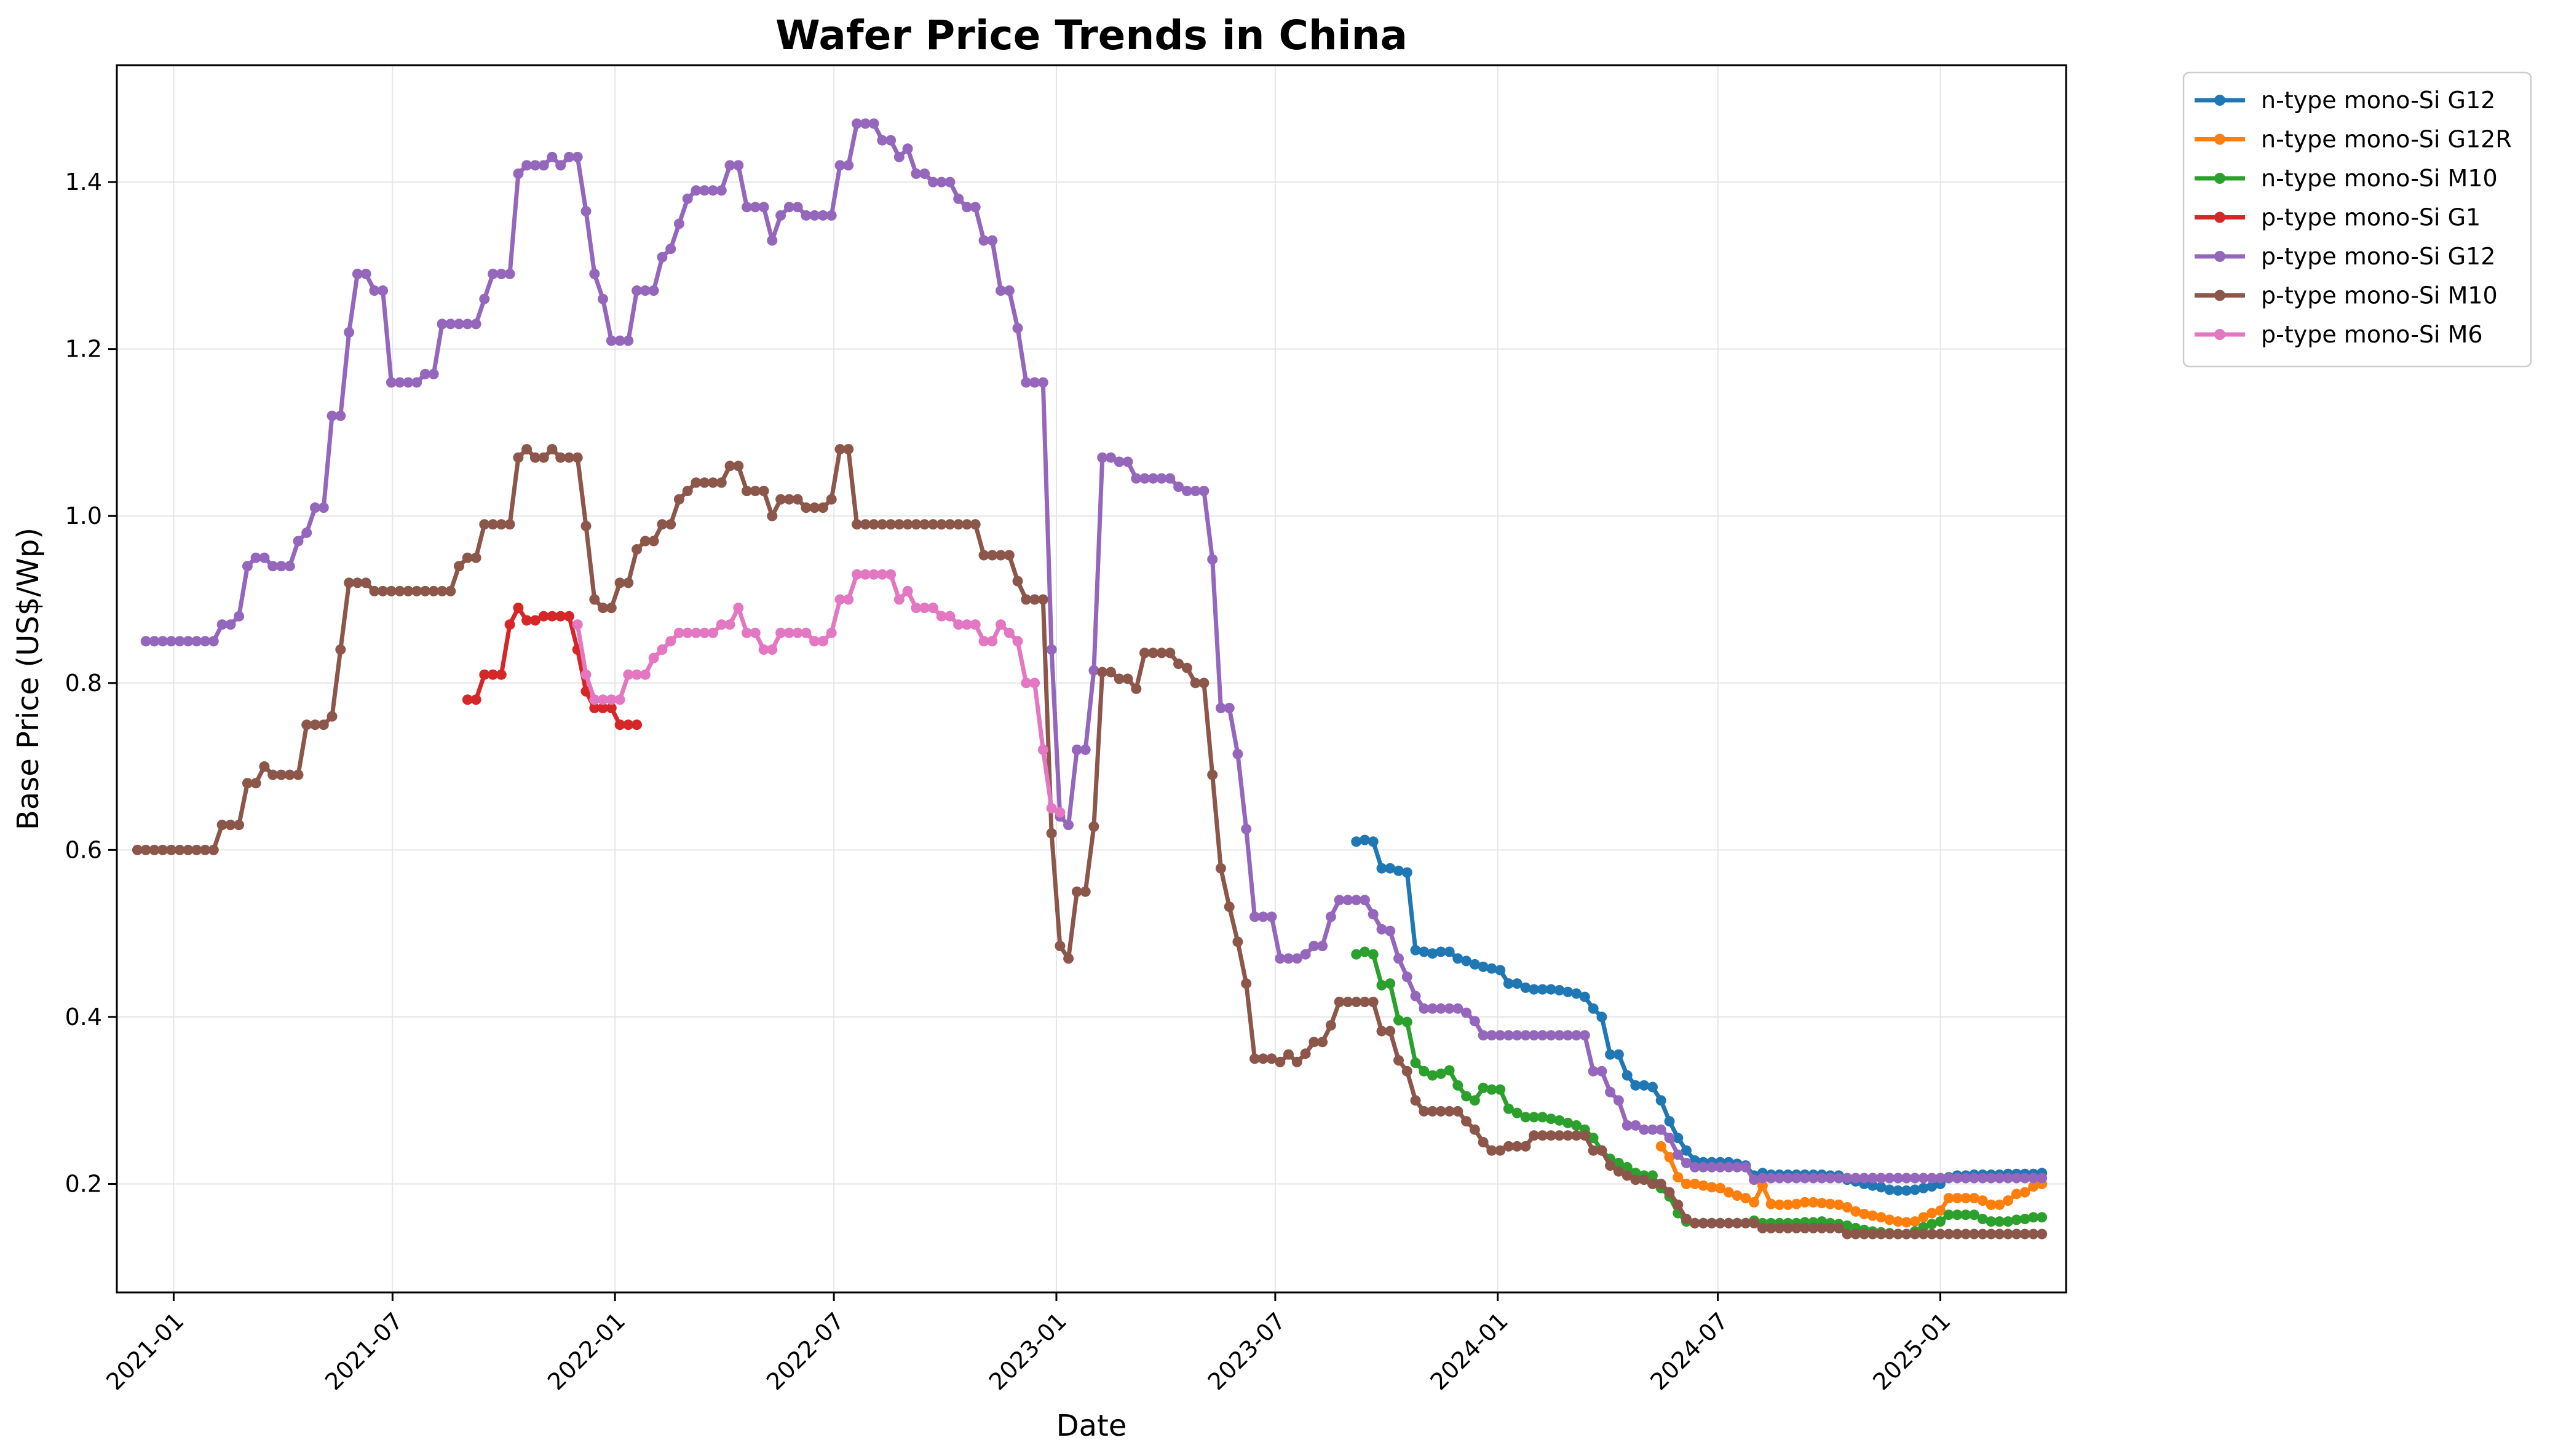 The height and width of the screenshot is (1456, 2558). I want to click on series-p-type-mono-si-m6, so click(819, 694).